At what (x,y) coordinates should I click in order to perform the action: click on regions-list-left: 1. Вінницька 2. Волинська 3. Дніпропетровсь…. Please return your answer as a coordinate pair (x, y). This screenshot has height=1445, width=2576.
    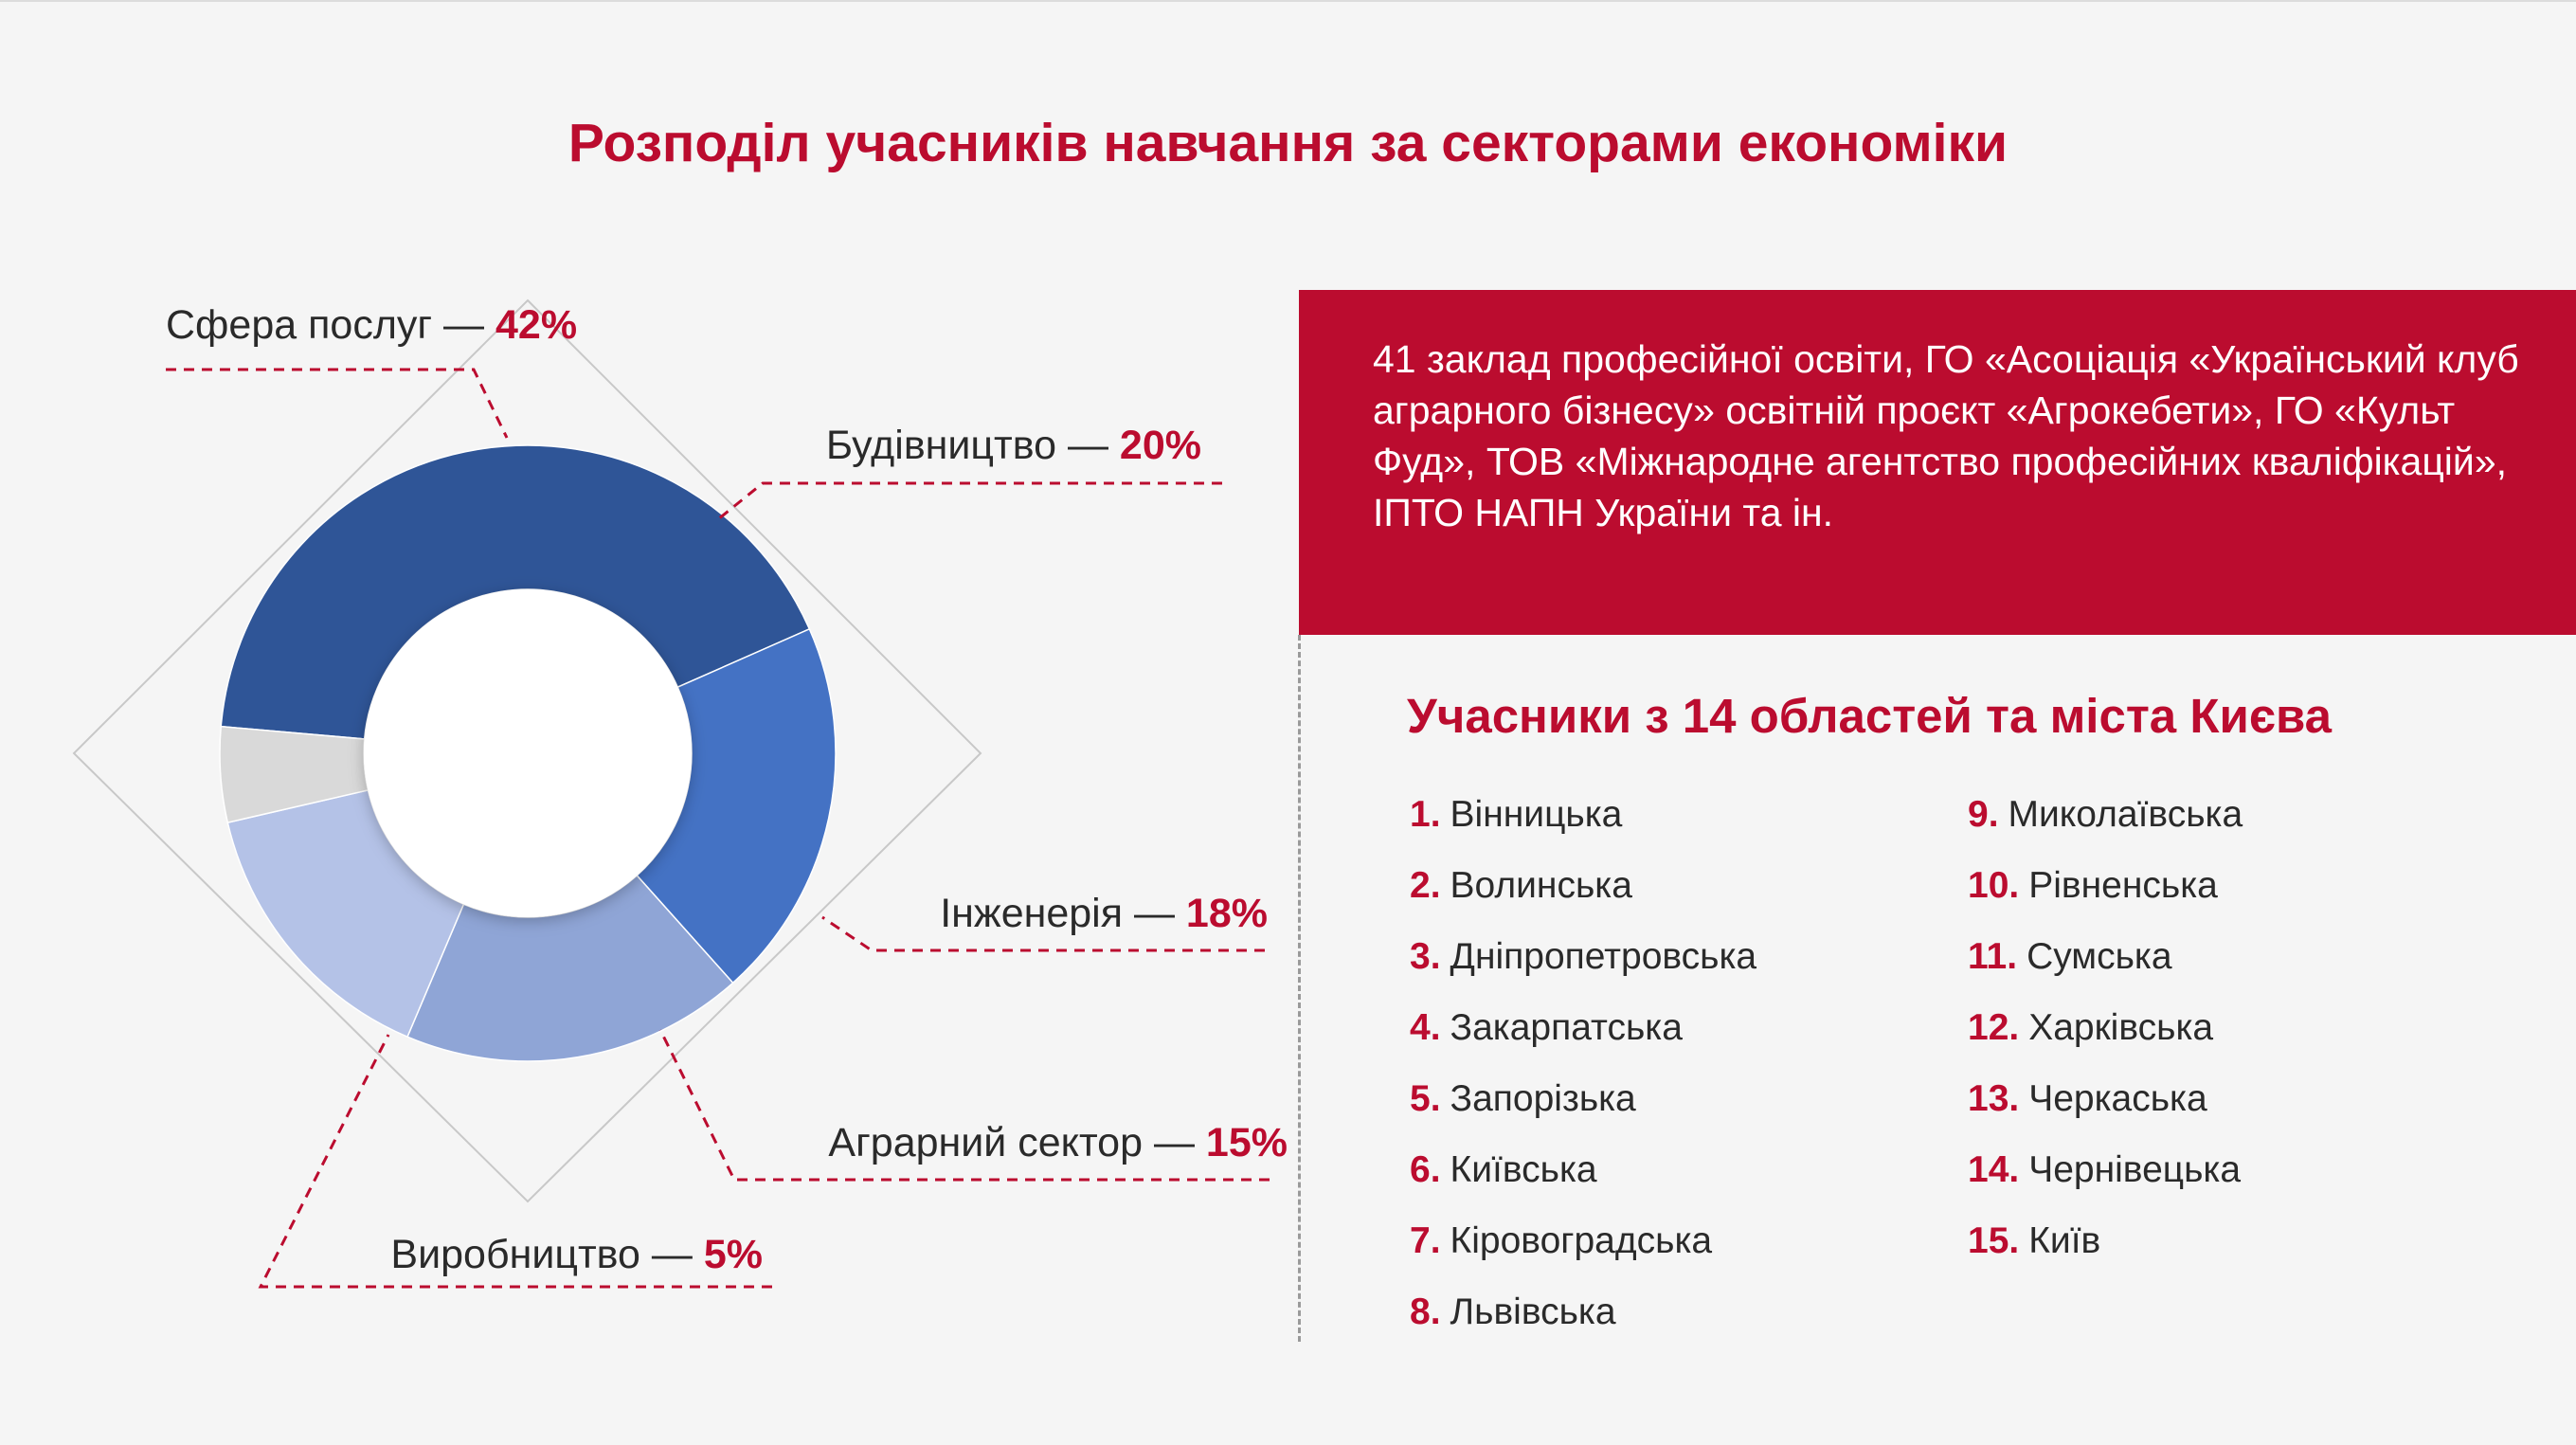
    Looking at the image, I should click on (1583, 1075).